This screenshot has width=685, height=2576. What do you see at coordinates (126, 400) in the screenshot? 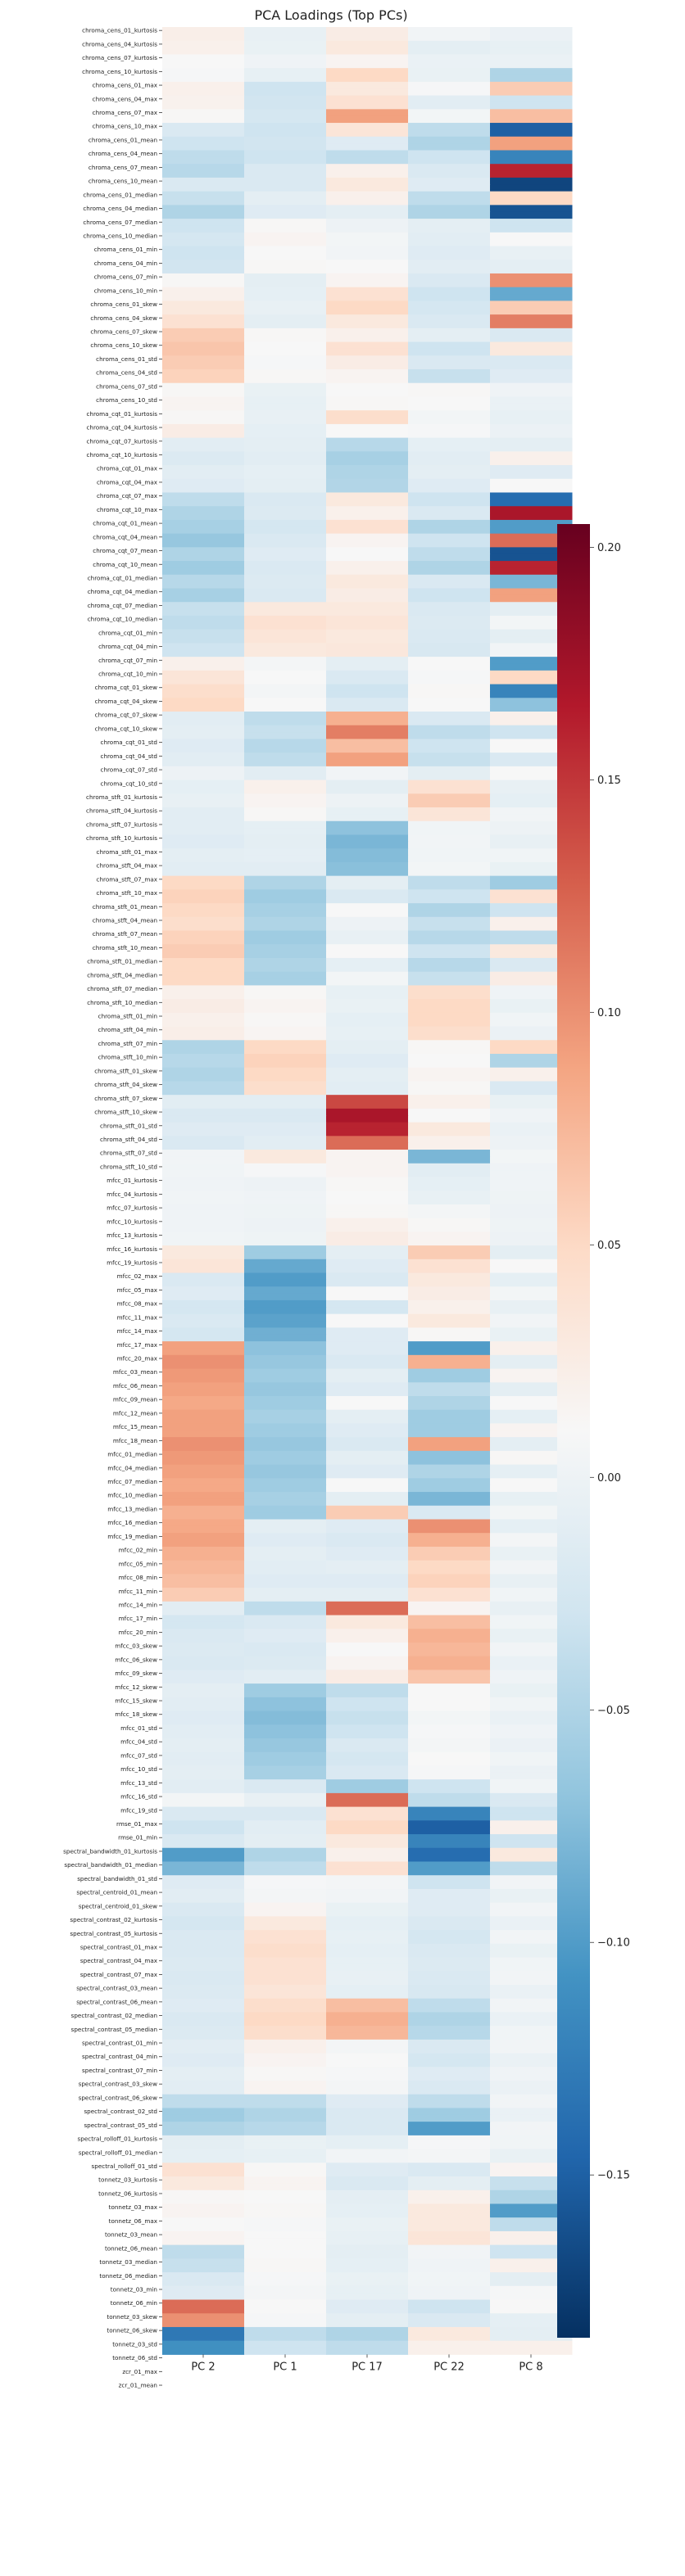
I see `row-label: chroma_cens_10_std` at bounding box center [126, 400].